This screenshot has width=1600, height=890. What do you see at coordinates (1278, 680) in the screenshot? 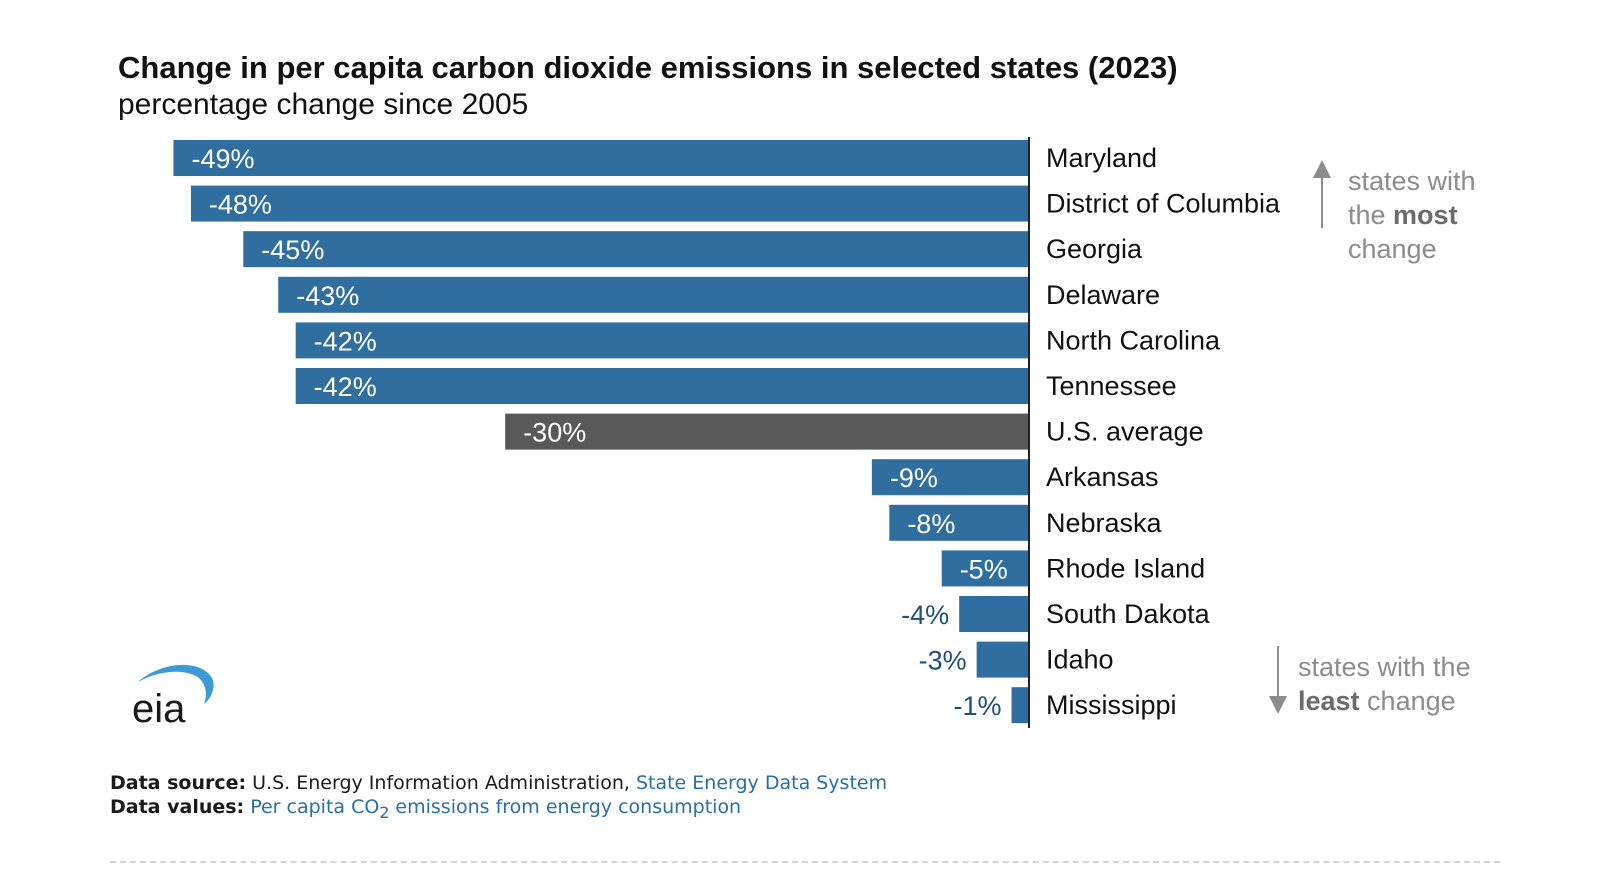
I see `arrow-down-icon` at bounding box center [1278, 680].